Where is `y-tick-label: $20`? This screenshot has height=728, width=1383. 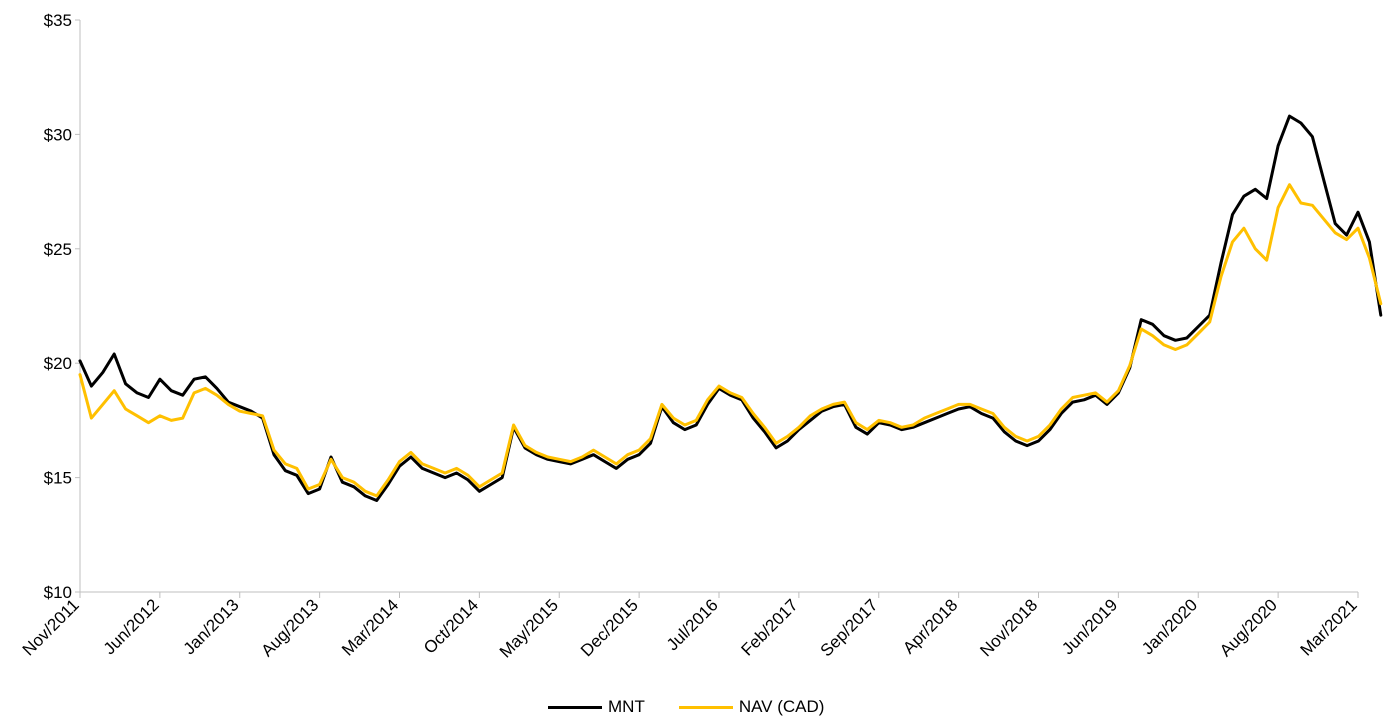
y-tick-label: $20 is located at coordinates (58, 363).